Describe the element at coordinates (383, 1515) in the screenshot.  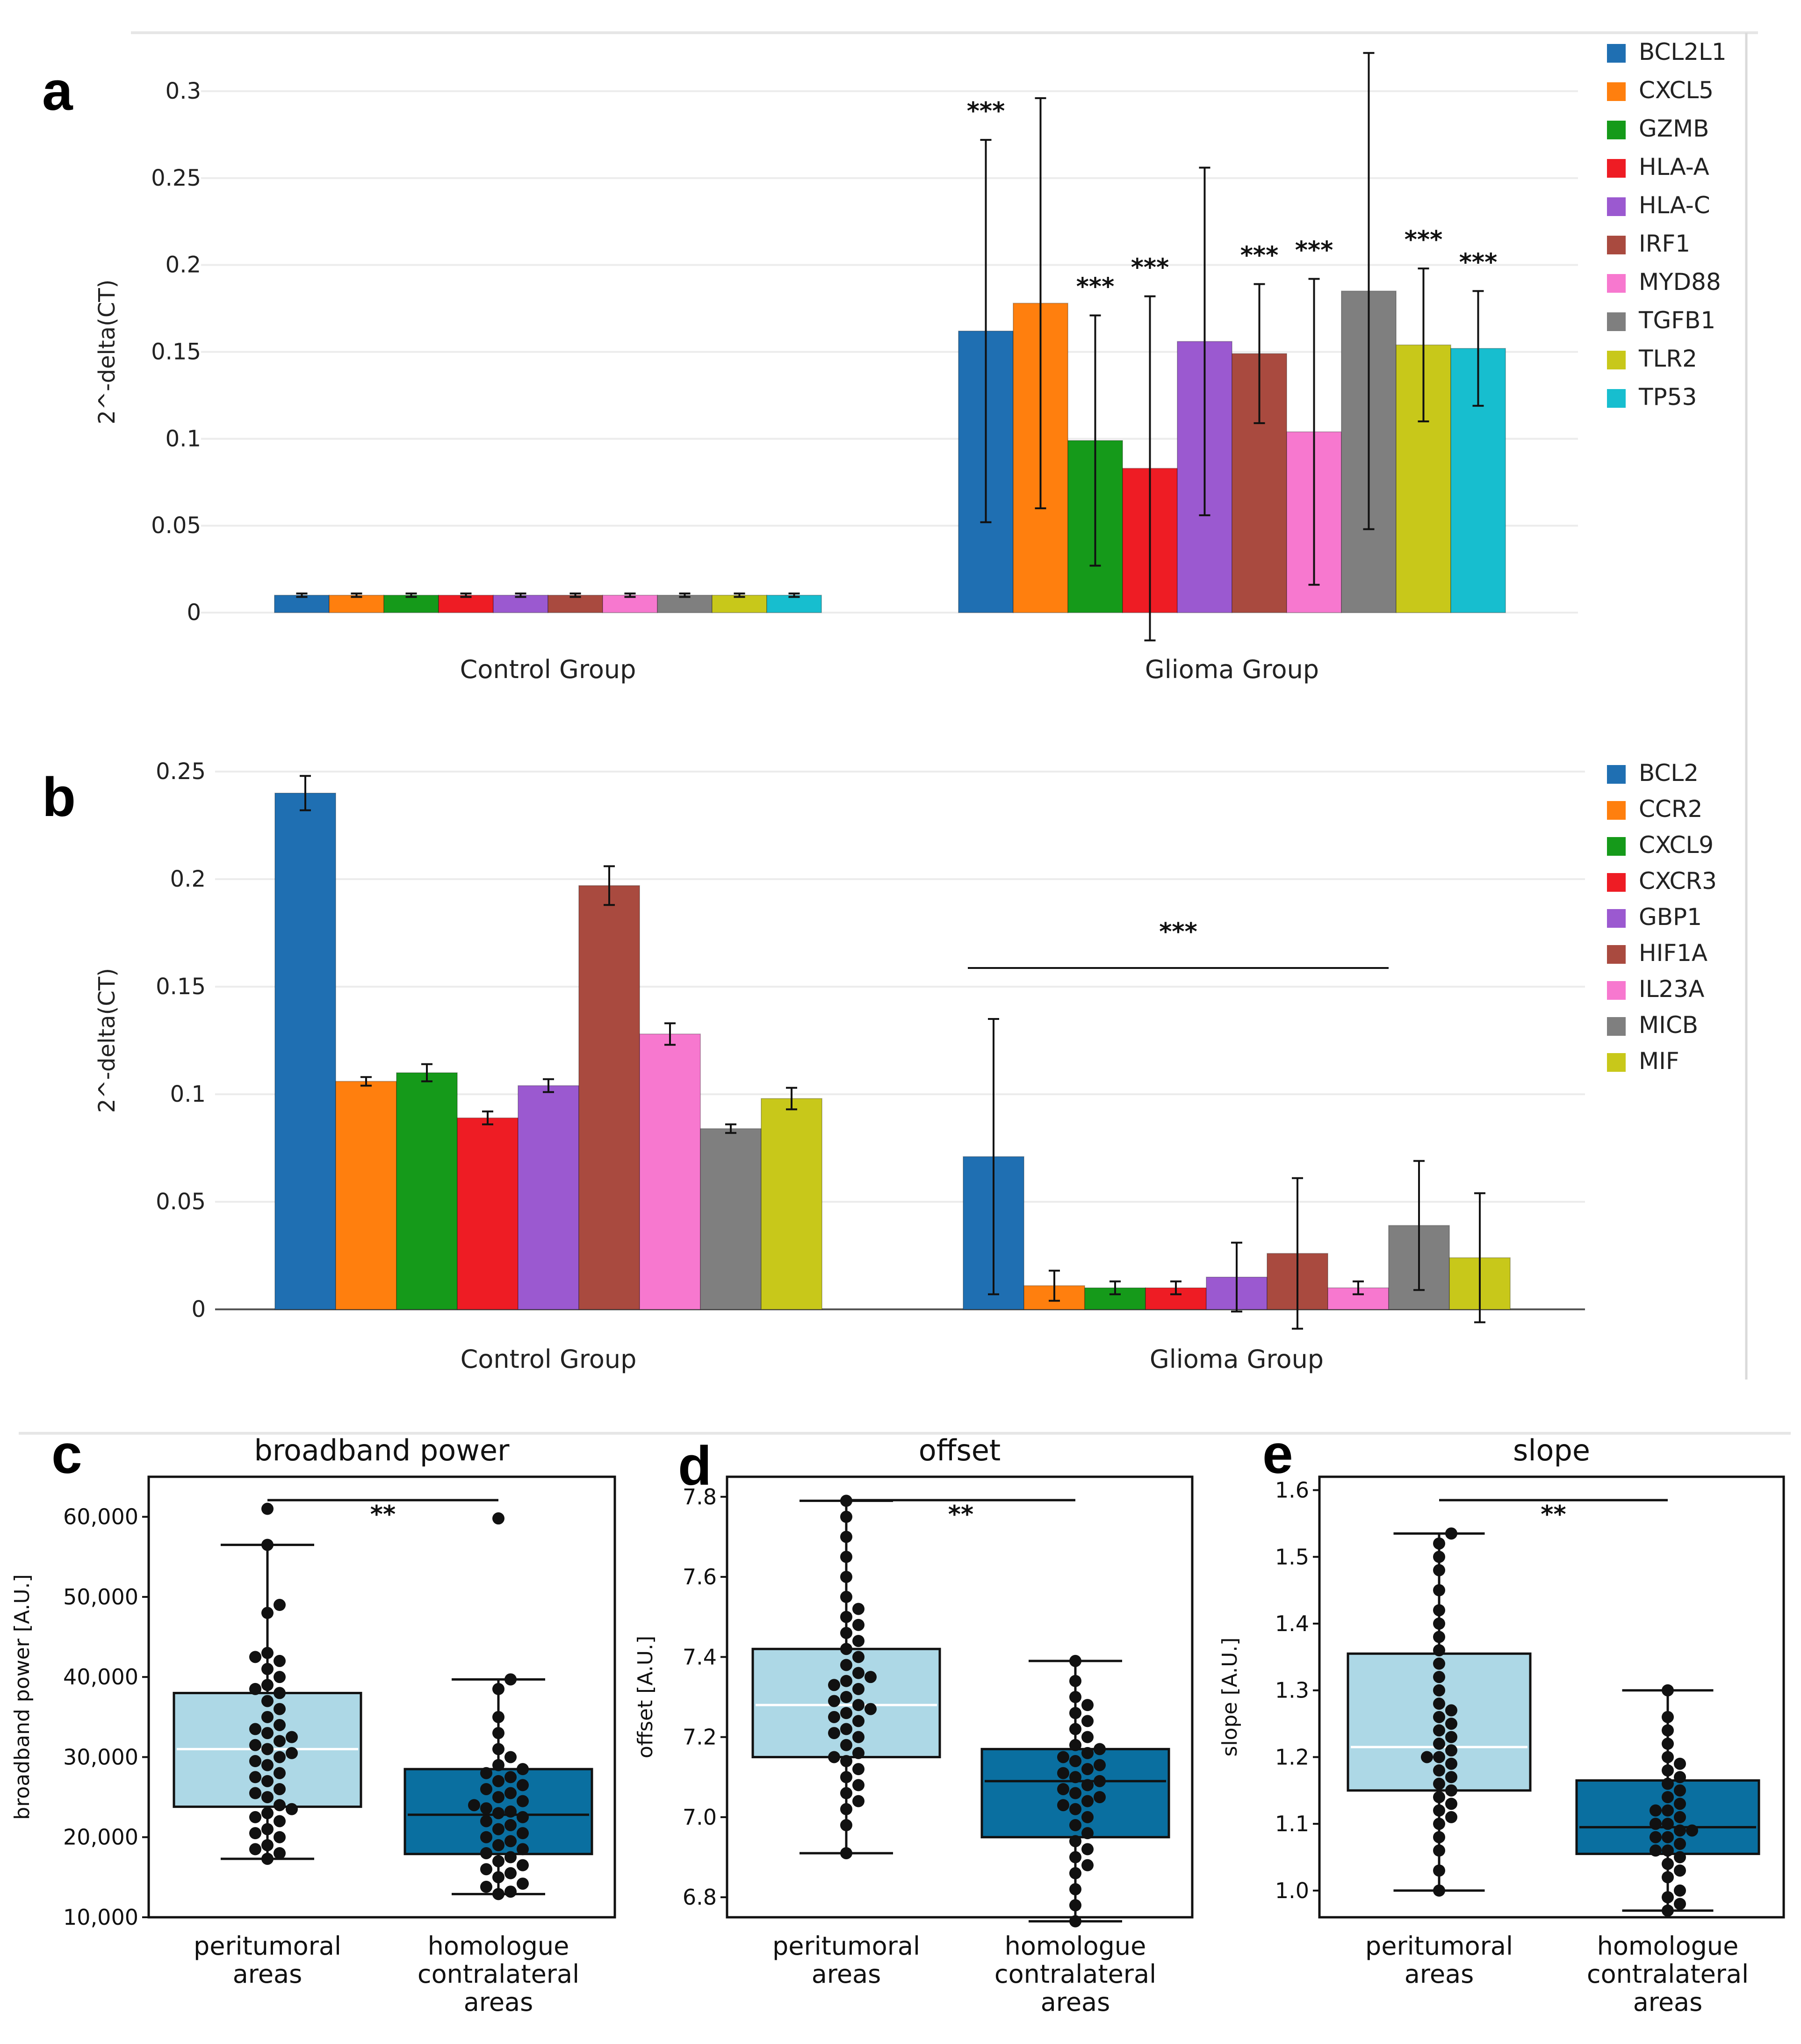
I see `significance-marker: **` at that location.